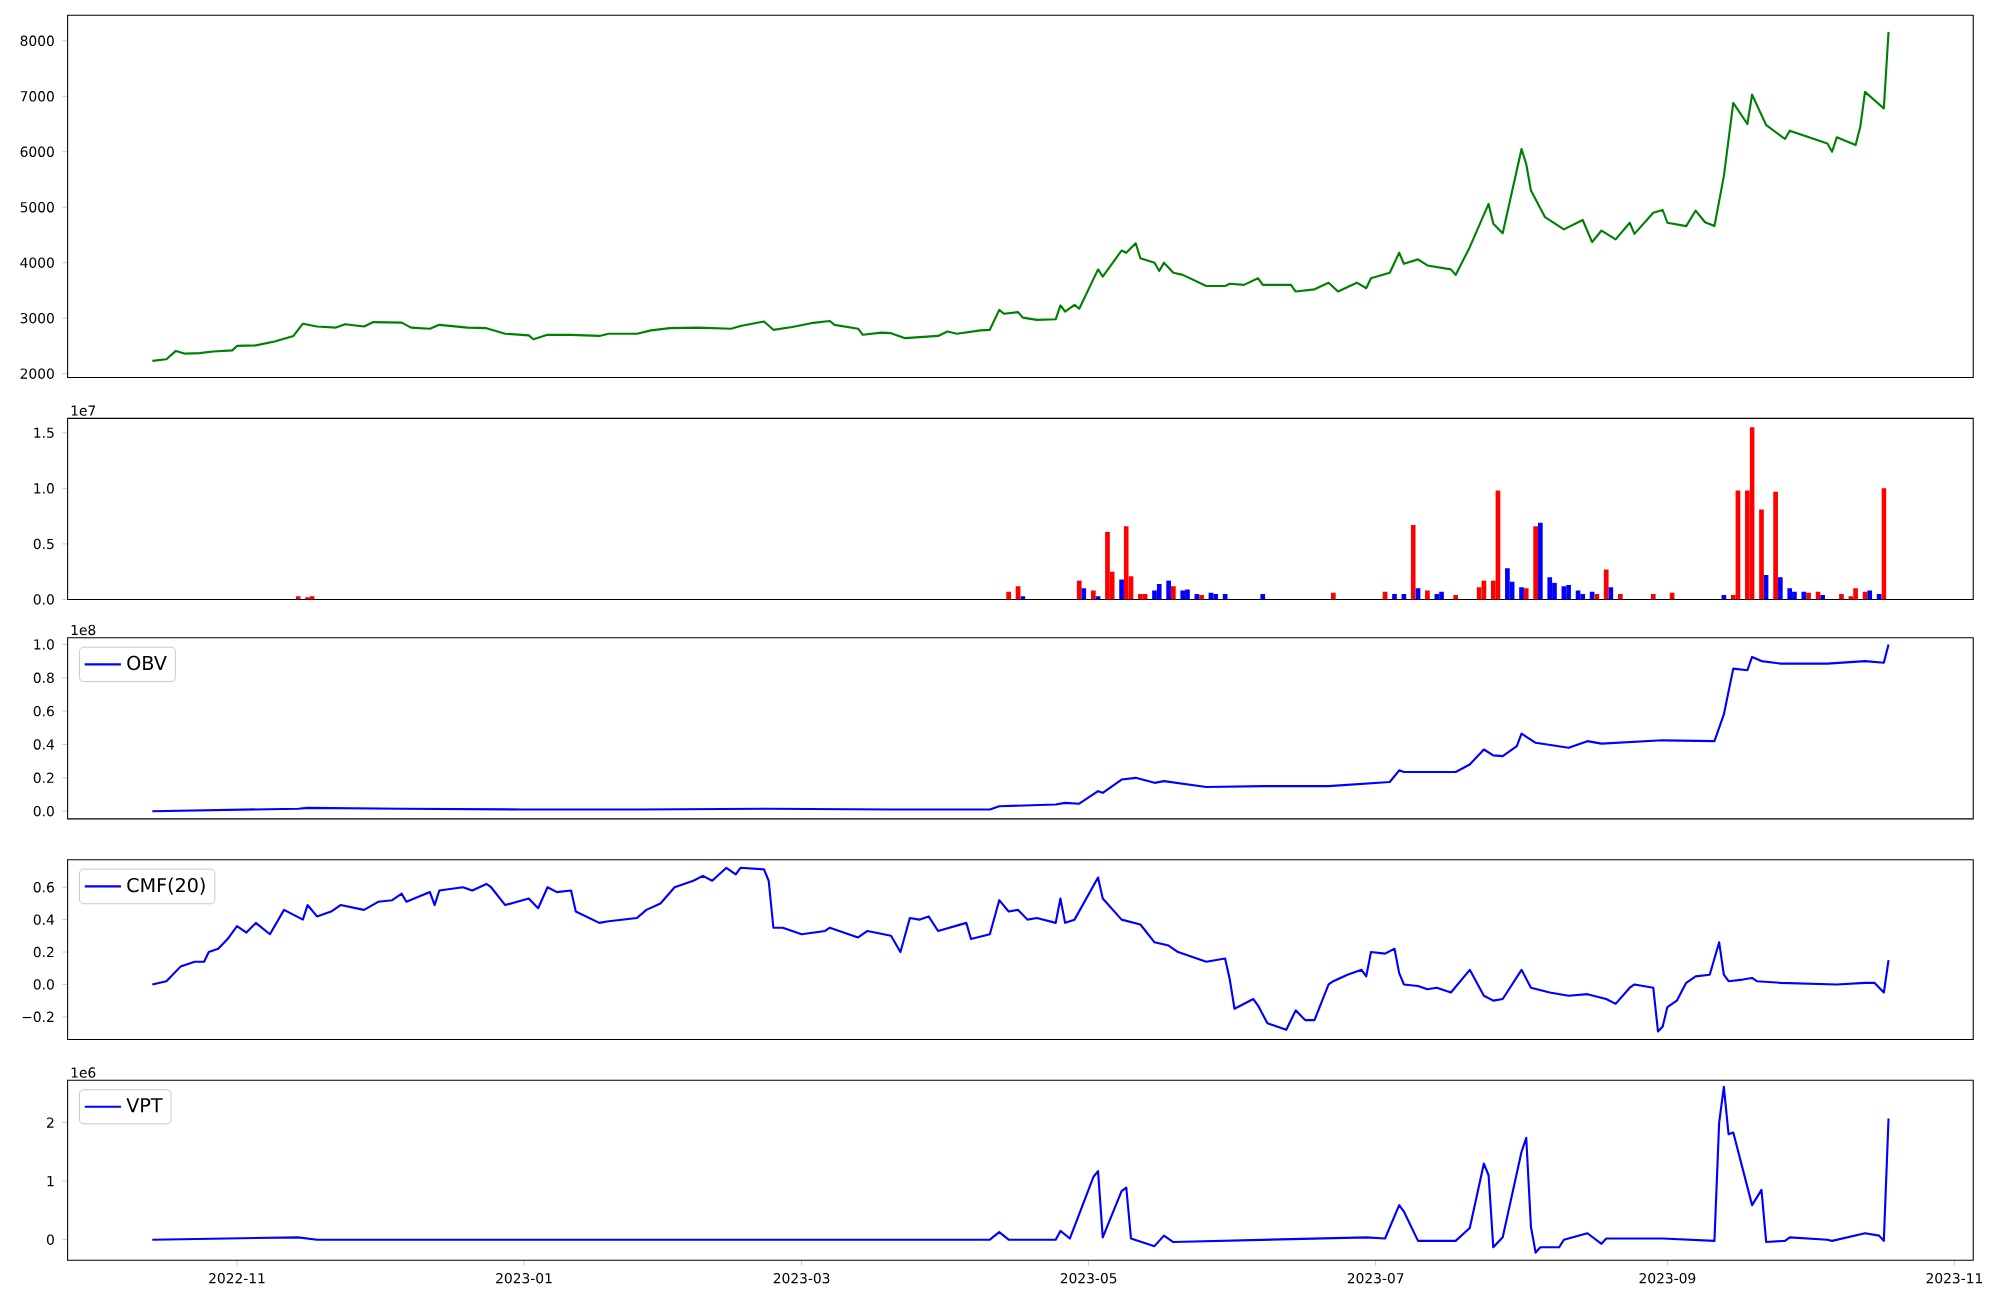 The height and width of the screenshot is (1300, 2000). I want to click on legend-label: CMF(20), so click(166, 886).